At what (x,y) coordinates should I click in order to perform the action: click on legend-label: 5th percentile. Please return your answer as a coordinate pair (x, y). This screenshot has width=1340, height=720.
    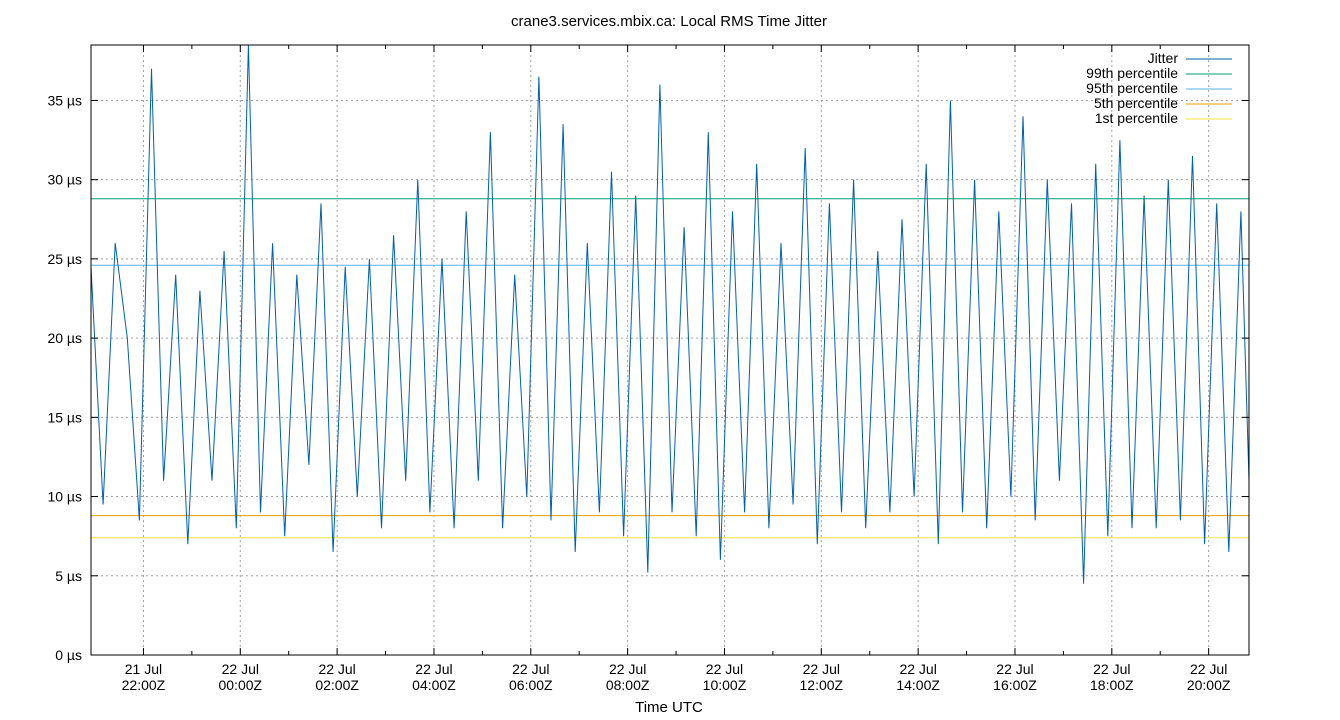
    Looking at the image, I should click on (1136, 103).